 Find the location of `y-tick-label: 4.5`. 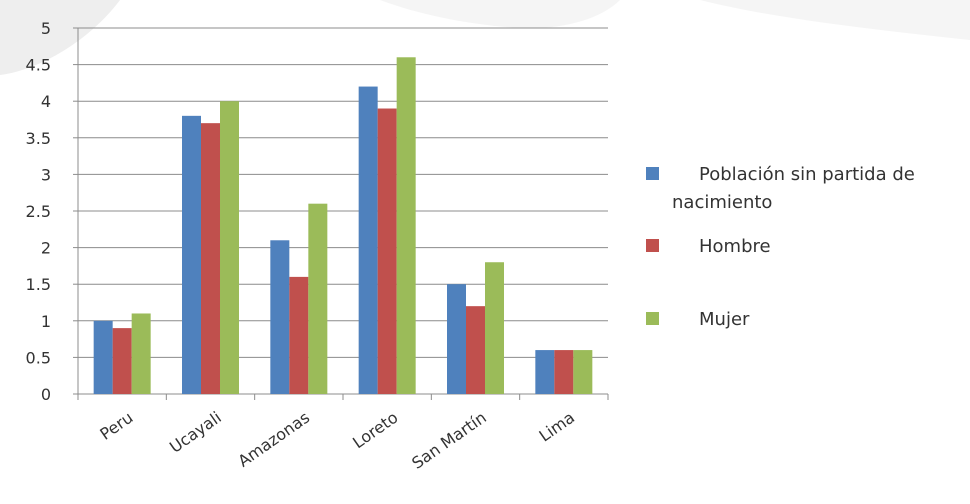

y-tick-label: 4.5 is located at coordinates (38, 65).